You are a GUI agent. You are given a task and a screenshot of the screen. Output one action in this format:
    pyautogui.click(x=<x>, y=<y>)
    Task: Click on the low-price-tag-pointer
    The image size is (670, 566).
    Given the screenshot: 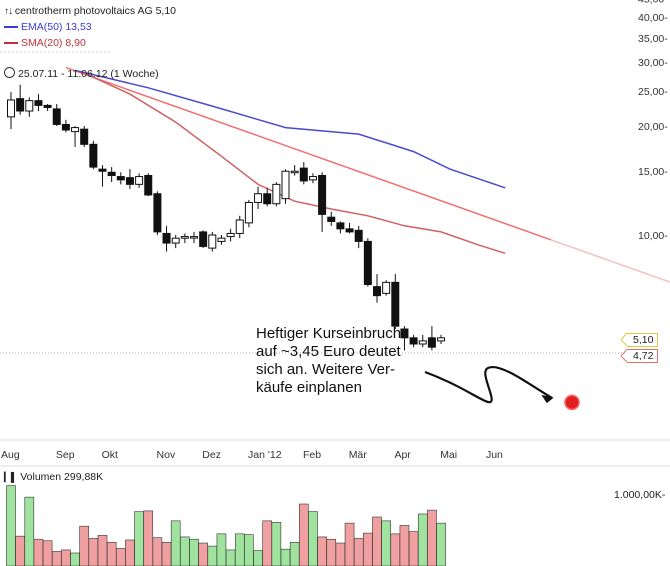 What is the action you would take?
    pyautogui.click(x=624, y=355)
    